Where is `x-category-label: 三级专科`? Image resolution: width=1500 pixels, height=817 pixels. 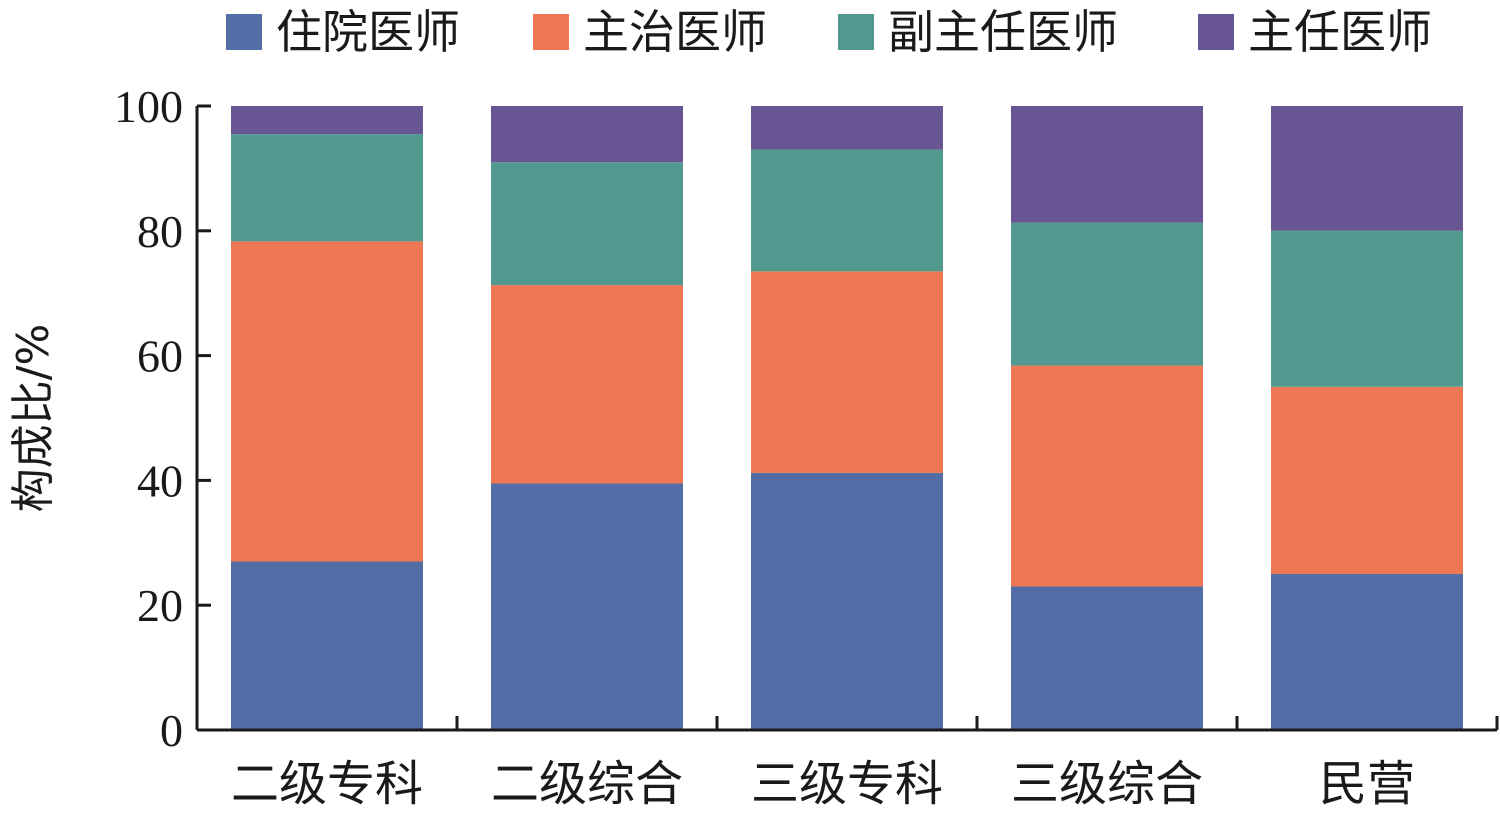 x-category-label: 三级专科 is located at coordinates (847, 784).